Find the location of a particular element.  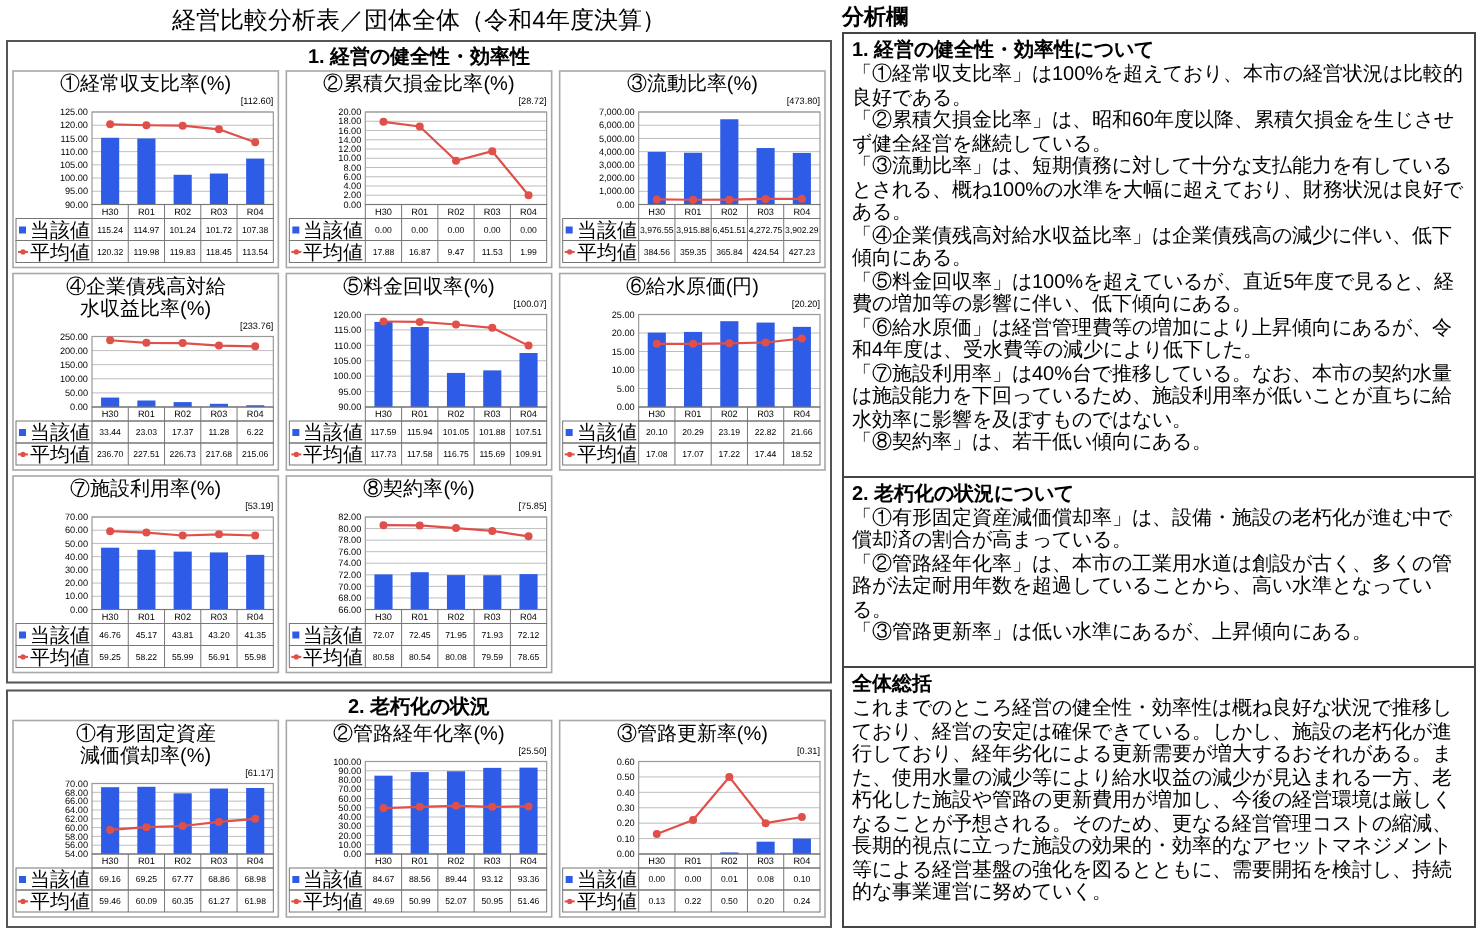

text: 1. 経営の健全性・効率性について is located at coordinates (1004, 50).